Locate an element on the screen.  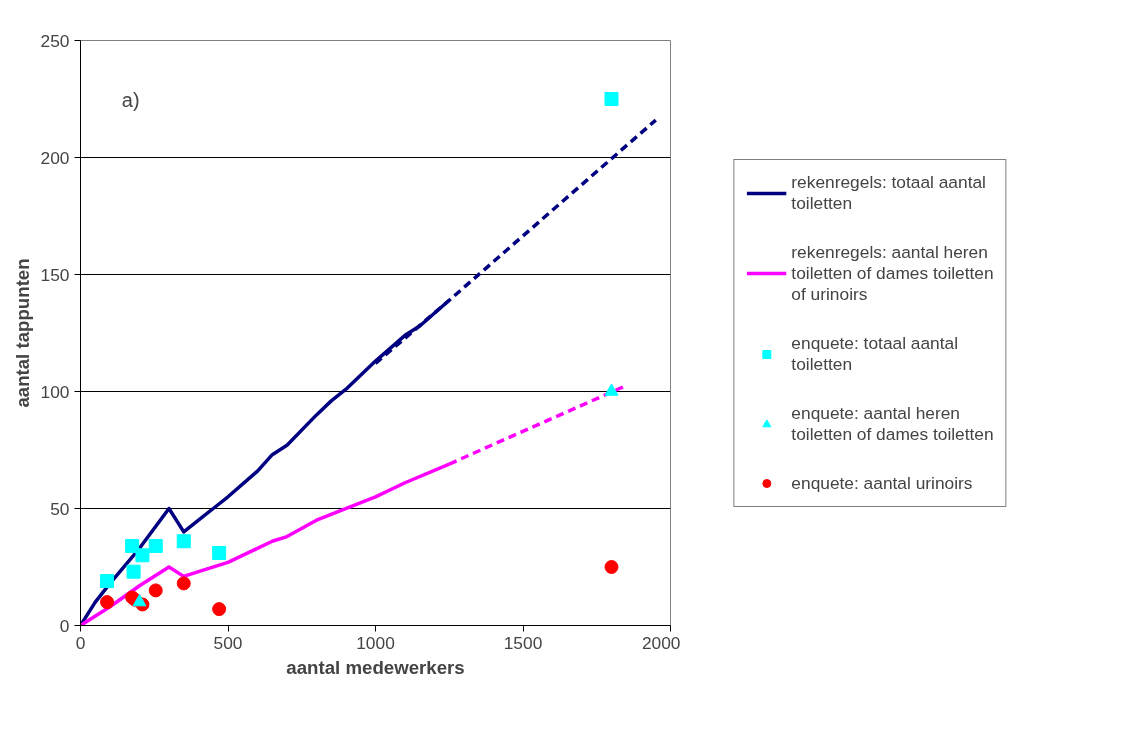
x-tick-label: 1000 is located at coordinates (375, 642).